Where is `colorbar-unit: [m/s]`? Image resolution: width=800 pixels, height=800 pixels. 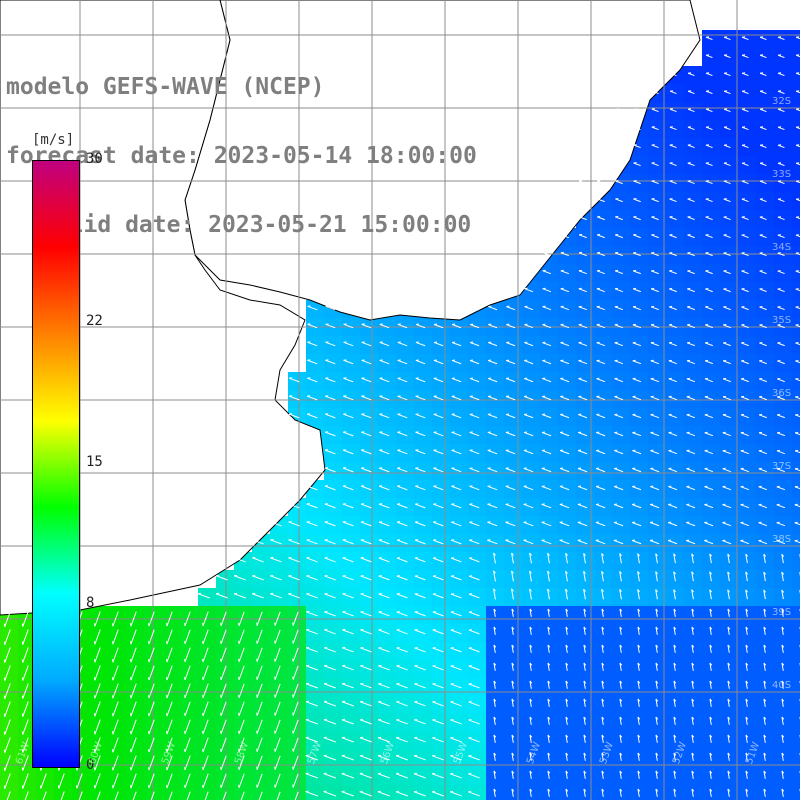 colorbar-unit: [m/s] is located at coordinates (53, 140).